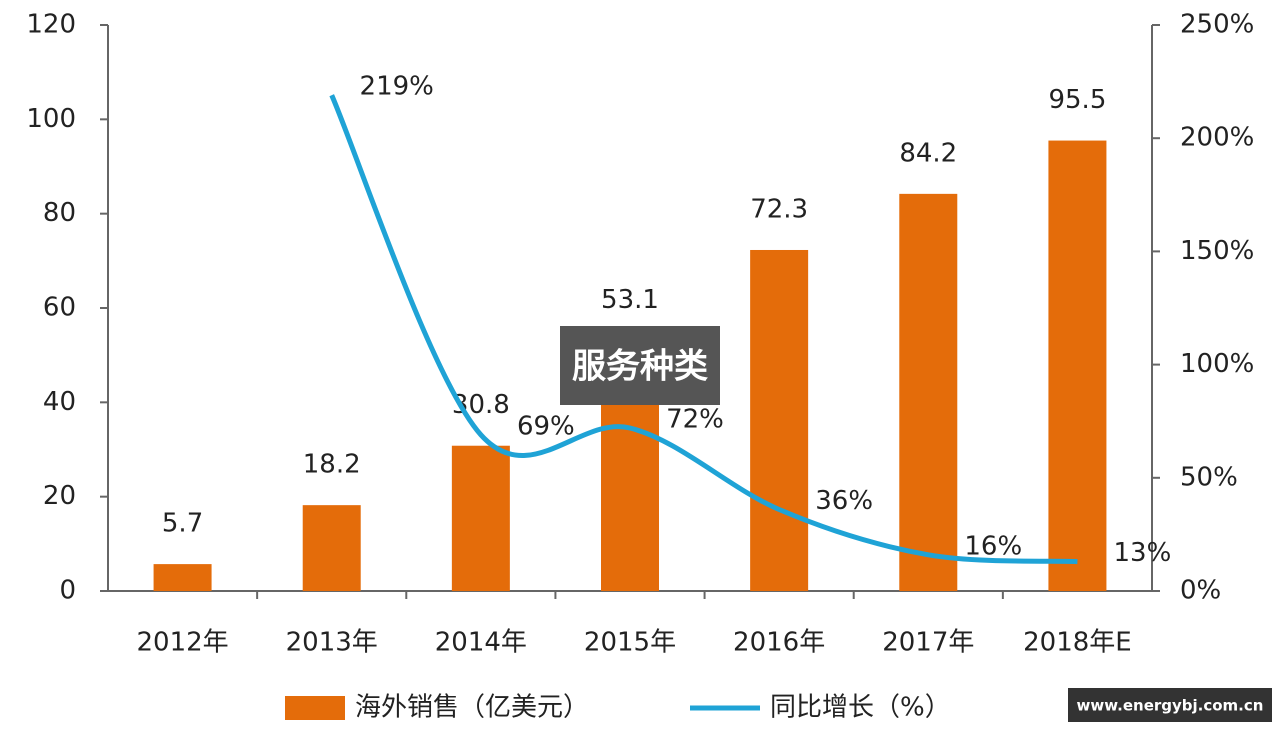  Describe the element at coordinates (1200, 591) in the screenshot. I see `y2-tick-label: 0%` at that location.